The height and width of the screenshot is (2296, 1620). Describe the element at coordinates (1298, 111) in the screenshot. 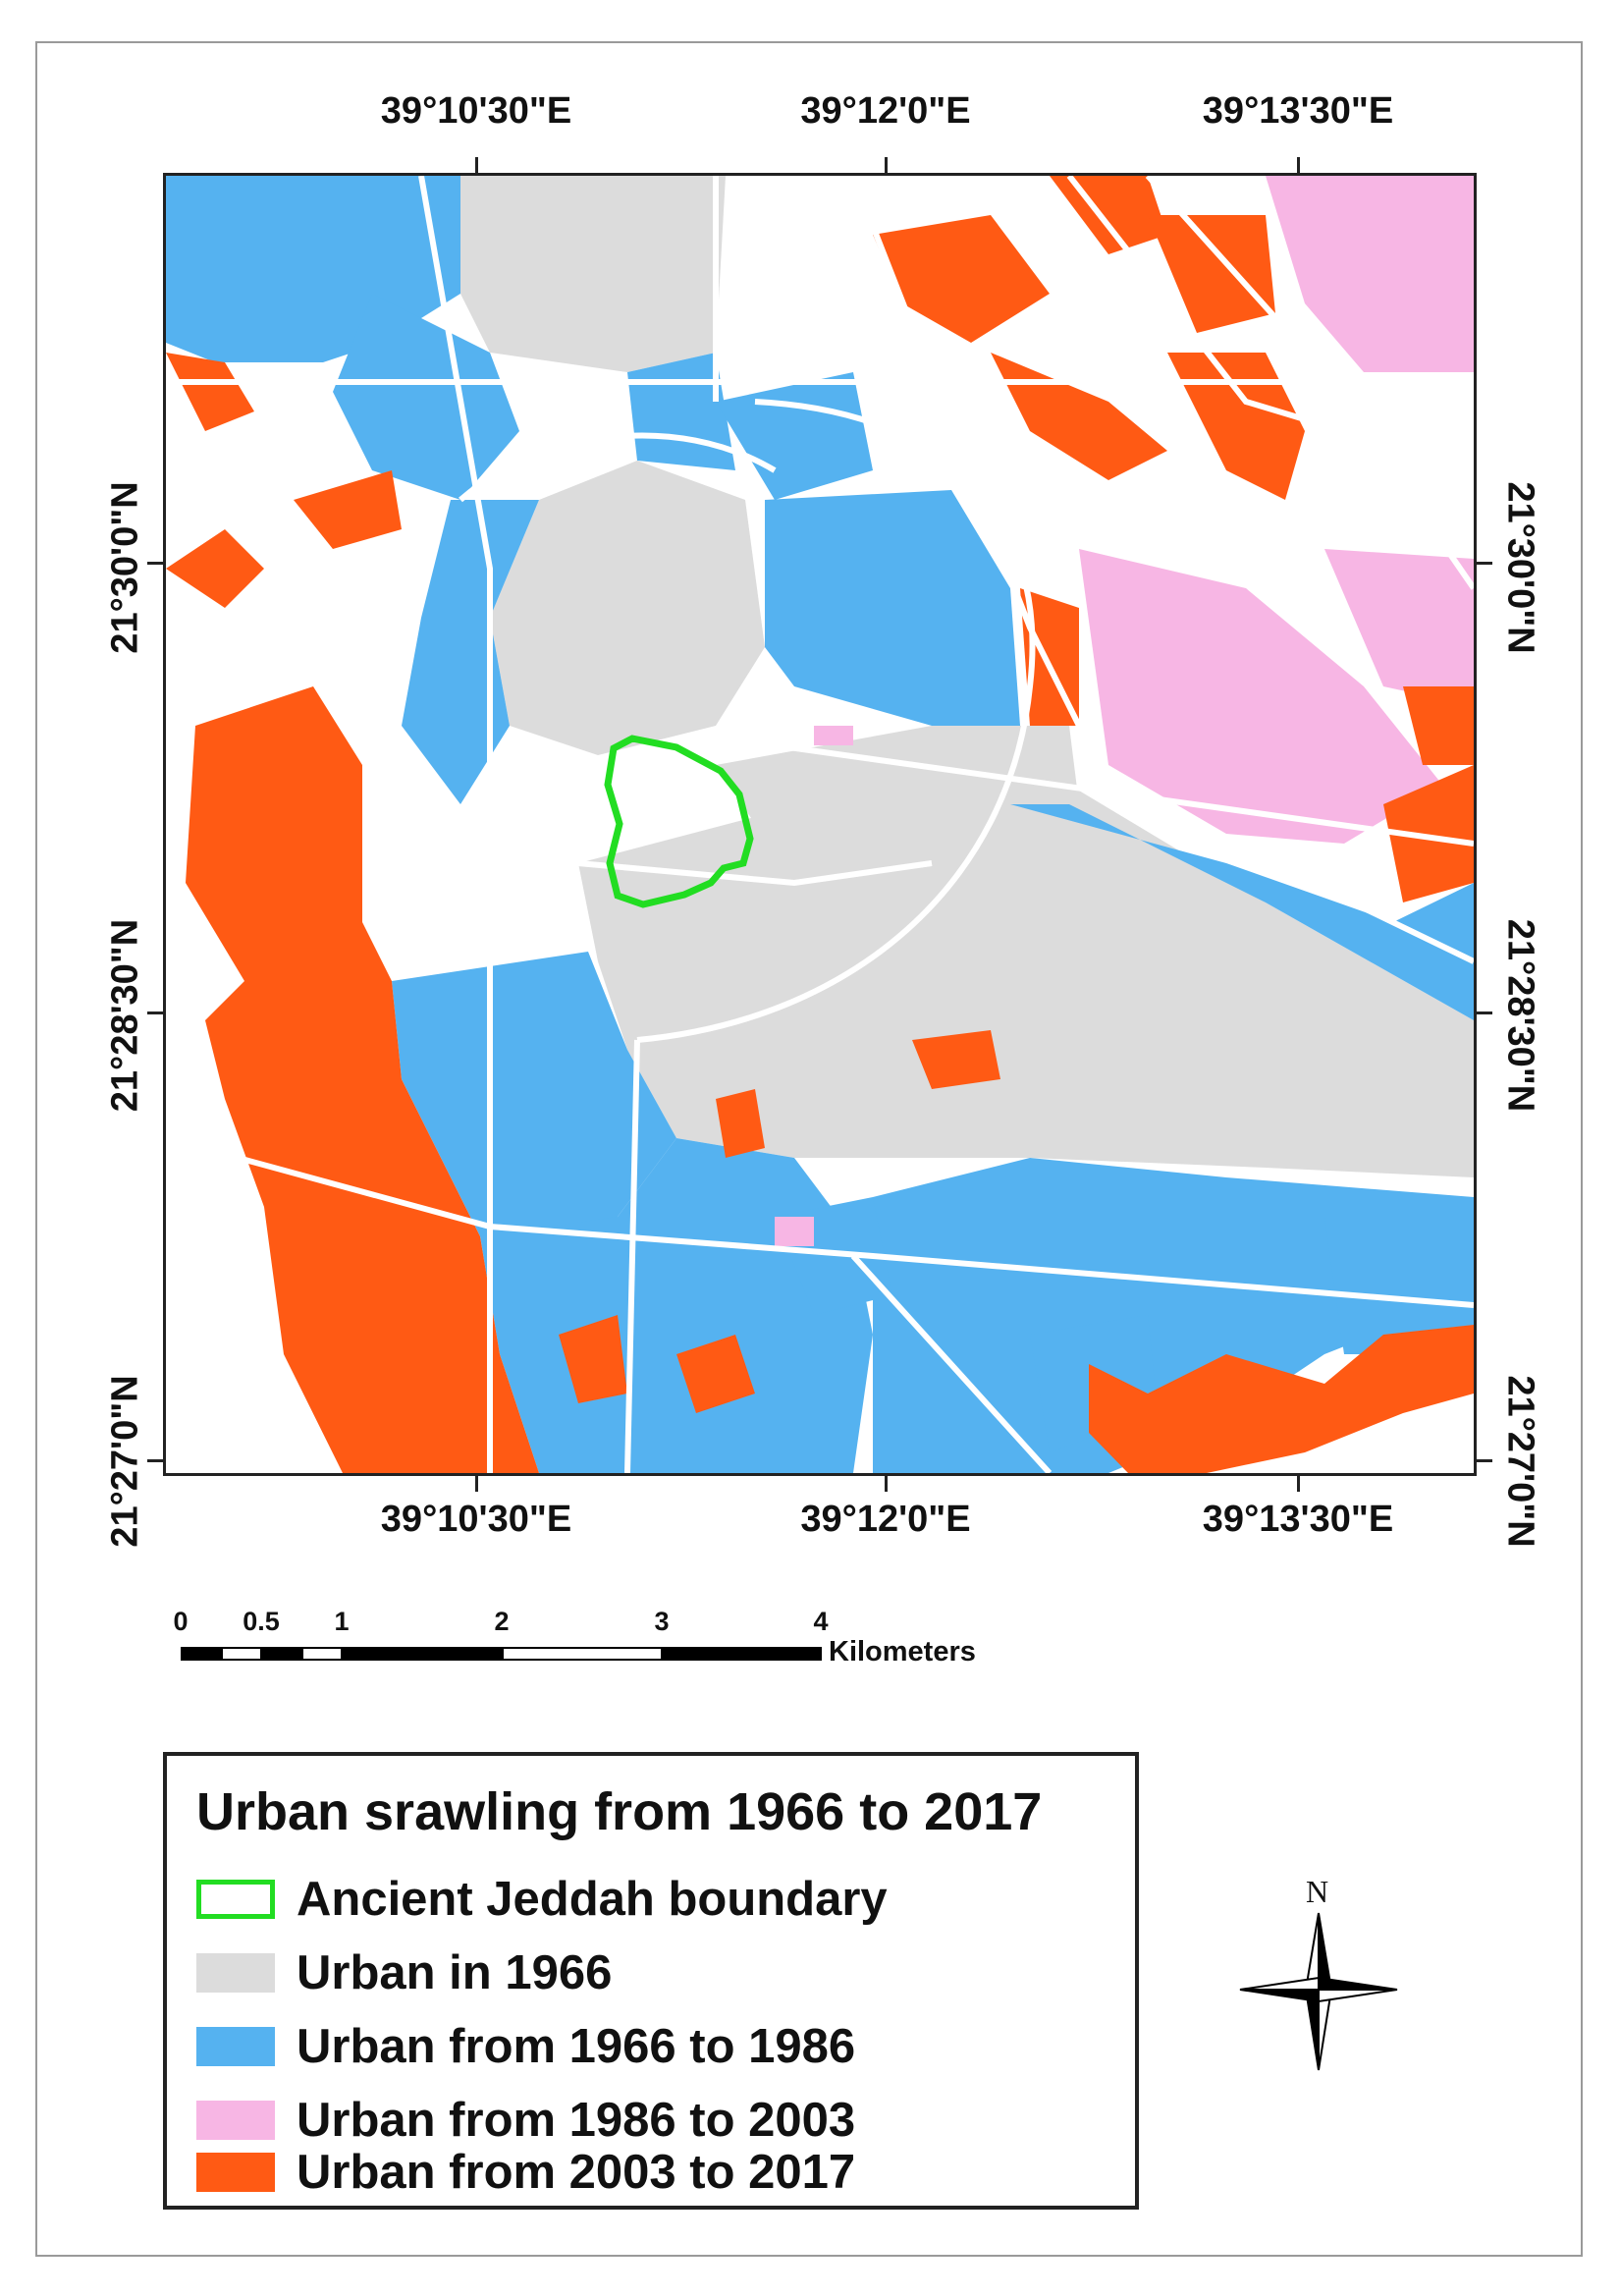

I see `coord-top-3: 39°13'30"E` at that location.